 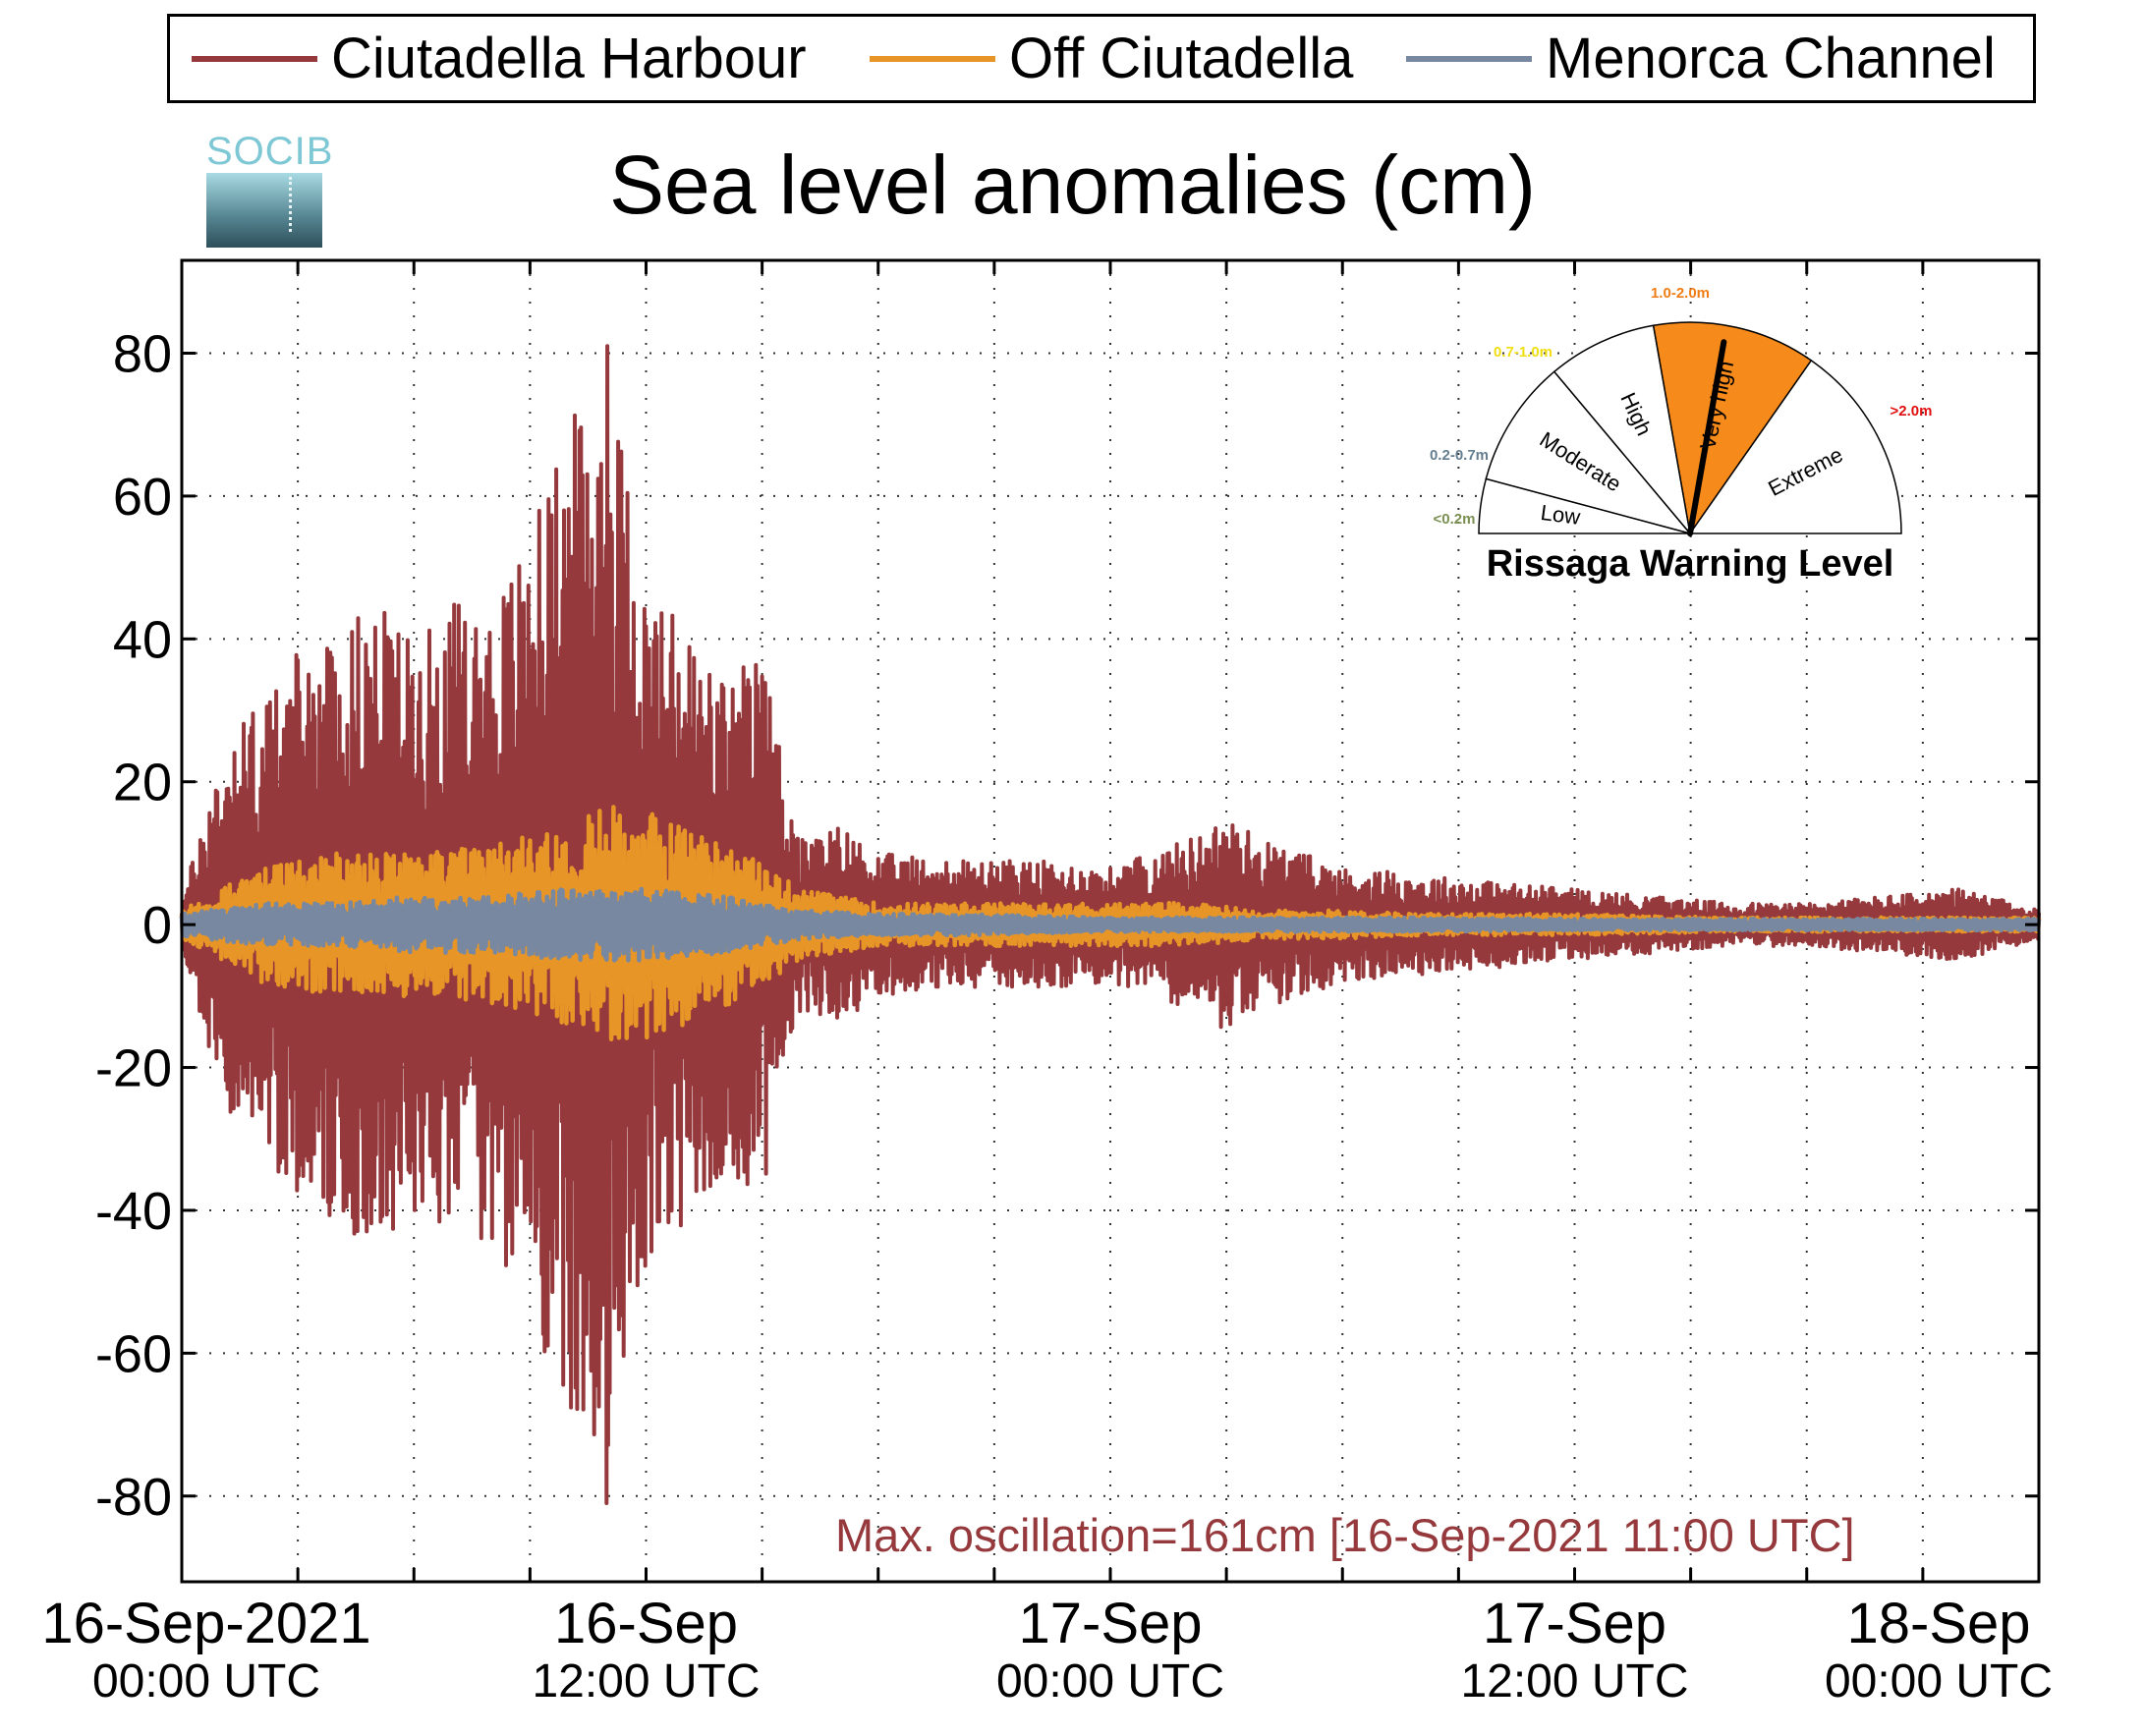 I want to click on socib-logo: SOCIB, so click(x=270, y=189).